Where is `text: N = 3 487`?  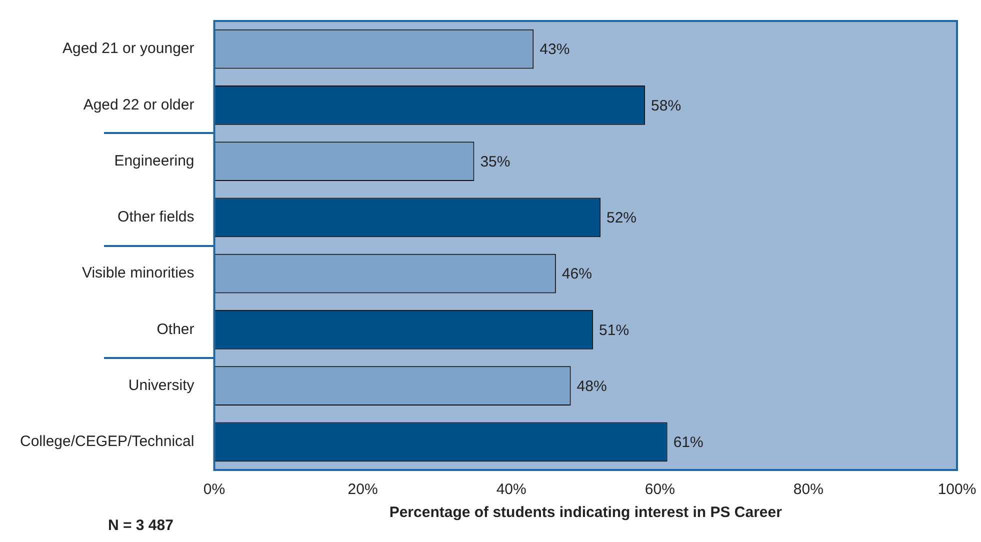 text: N = 3 487 is located at coordinates (141, 525).